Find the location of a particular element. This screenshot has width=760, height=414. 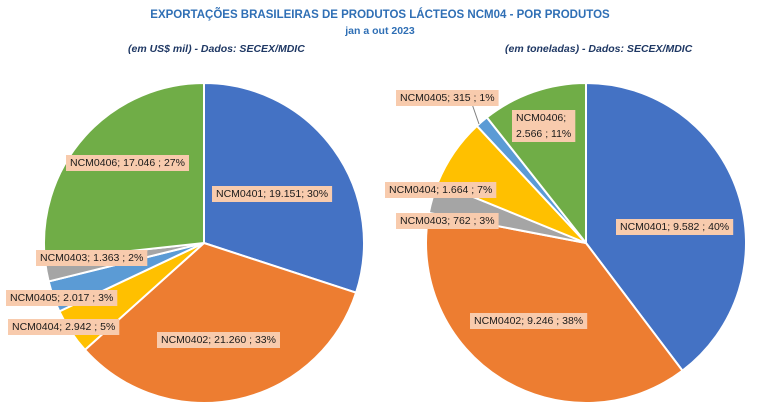

data-label-text: NCM0402; 21.260 ; 33% is located at coordinates (218, 340).